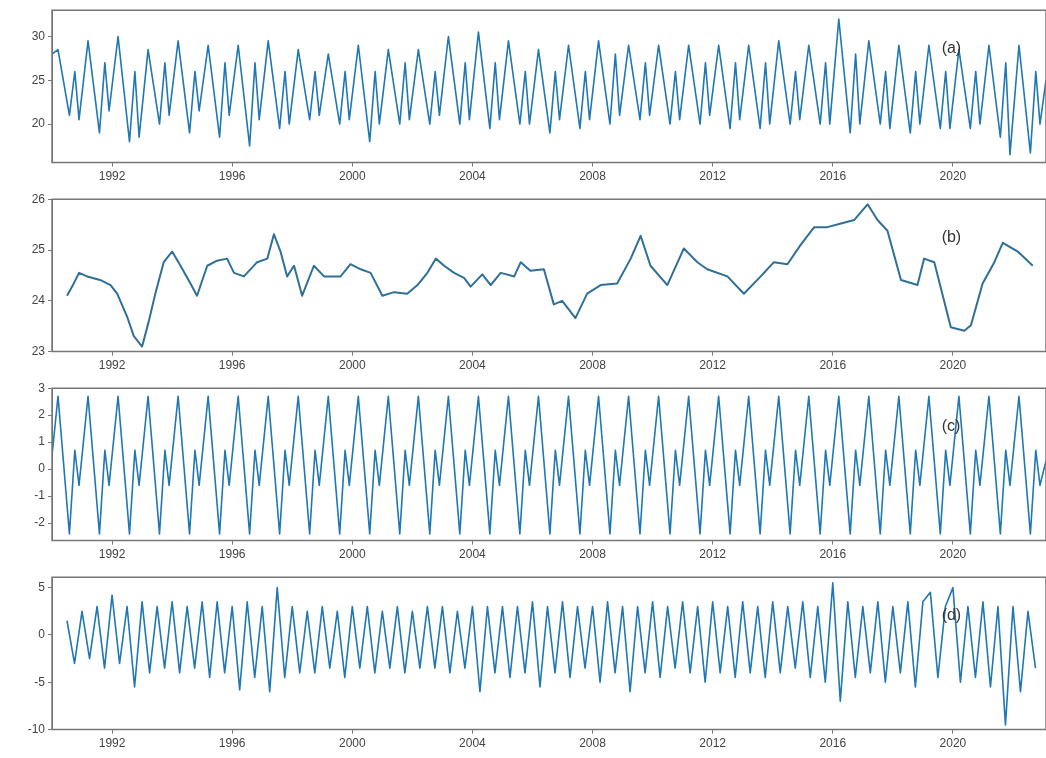  Describe the element at coordinates (42, 414) in the screenshot. I see `y-tick-label: 2` at that location.